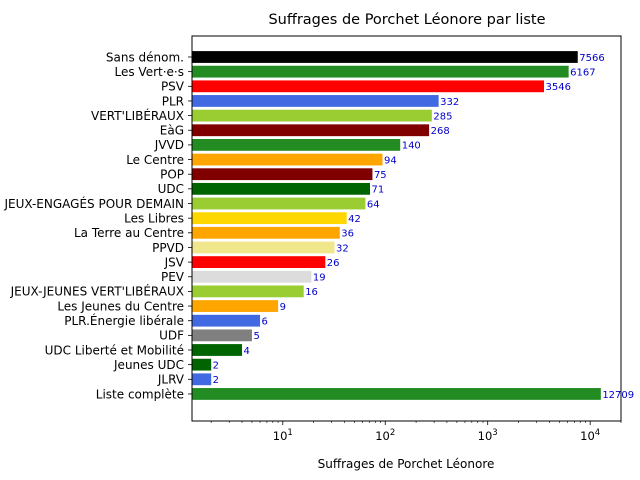 The height and width of the screenshot is (480, 640). I want to click on y-tick-label: JEUX-JEUNES VERT'LIBÉRAUX, so click(97, 291).